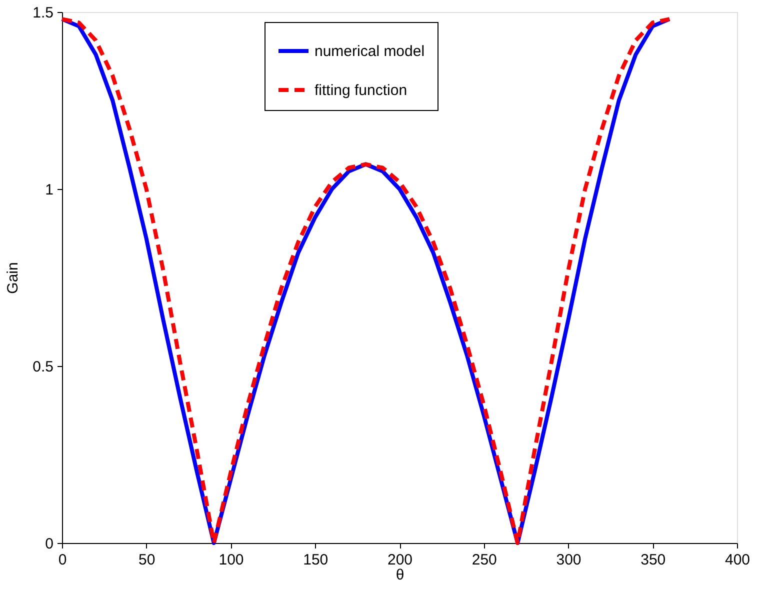  What do you see at coordinates (569, 560) in the screenshot?
I see `x-tick-label: 300` at bounding box center [569, 560].